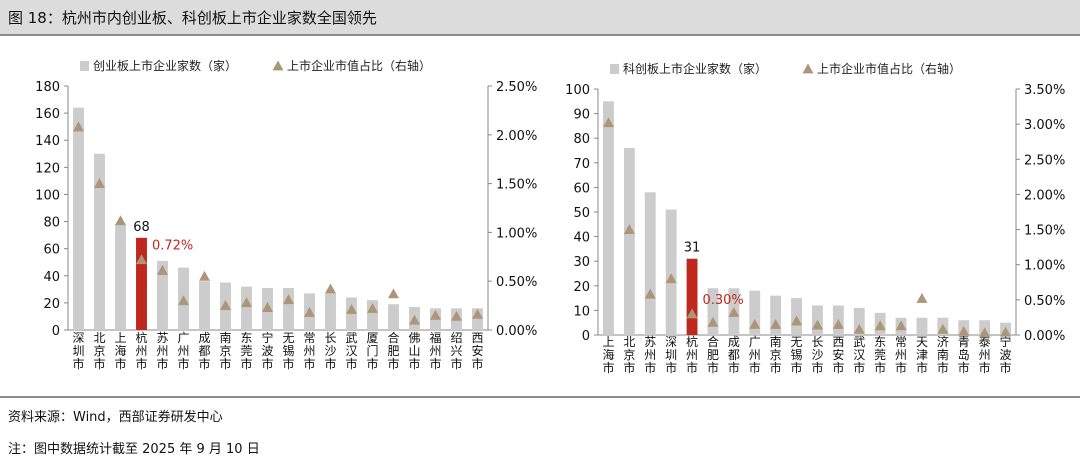  I want to click on data-note: 注：图中数据统计截至 2025 年 9 月 10 日, so click(134, 449).